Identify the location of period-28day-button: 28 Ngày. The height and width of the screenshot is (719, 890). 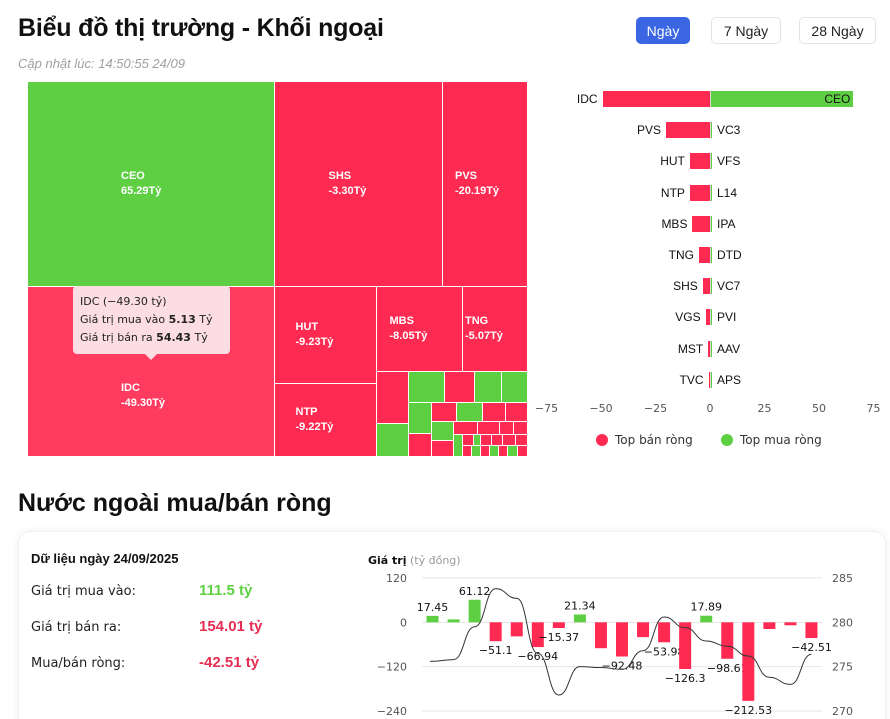
(837, 30).